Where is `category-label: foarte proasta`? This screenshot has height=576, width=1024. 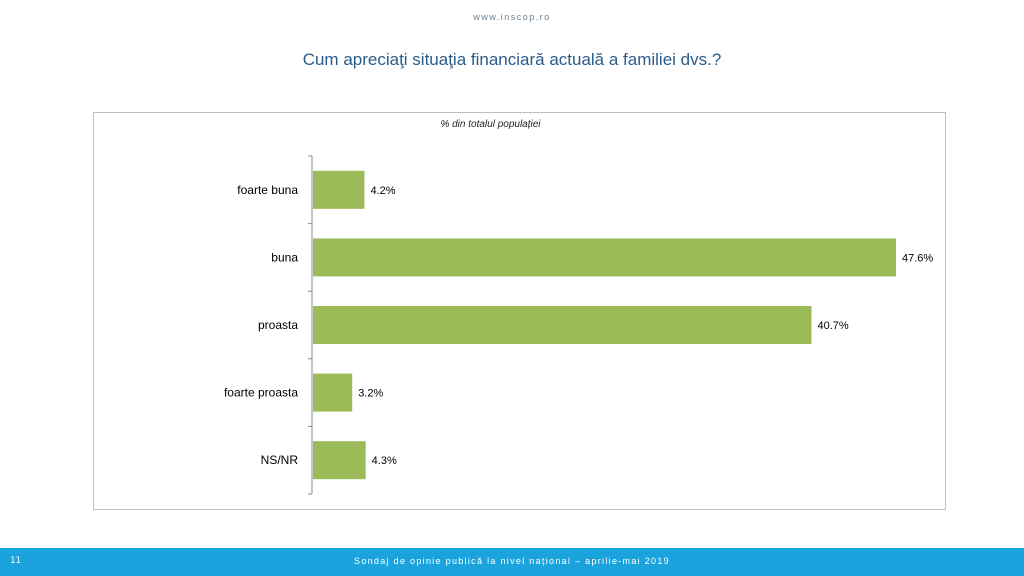 category-label: foarte proasta is located at coordinates (261, 393).